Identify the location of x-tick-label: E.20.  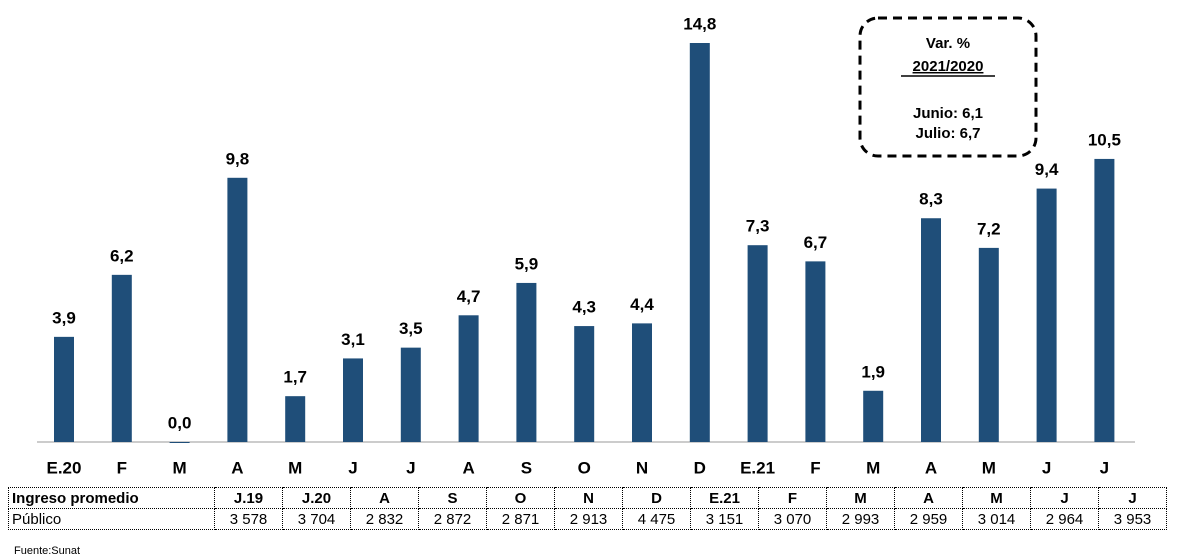
(64, 467).